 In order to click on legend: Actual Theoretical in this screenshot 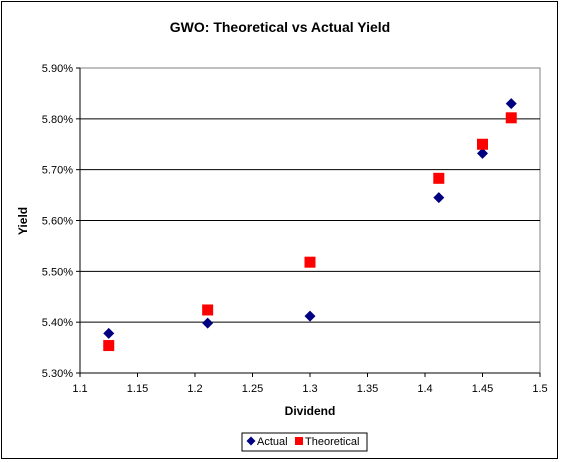, I will do `click(304, 442)`.